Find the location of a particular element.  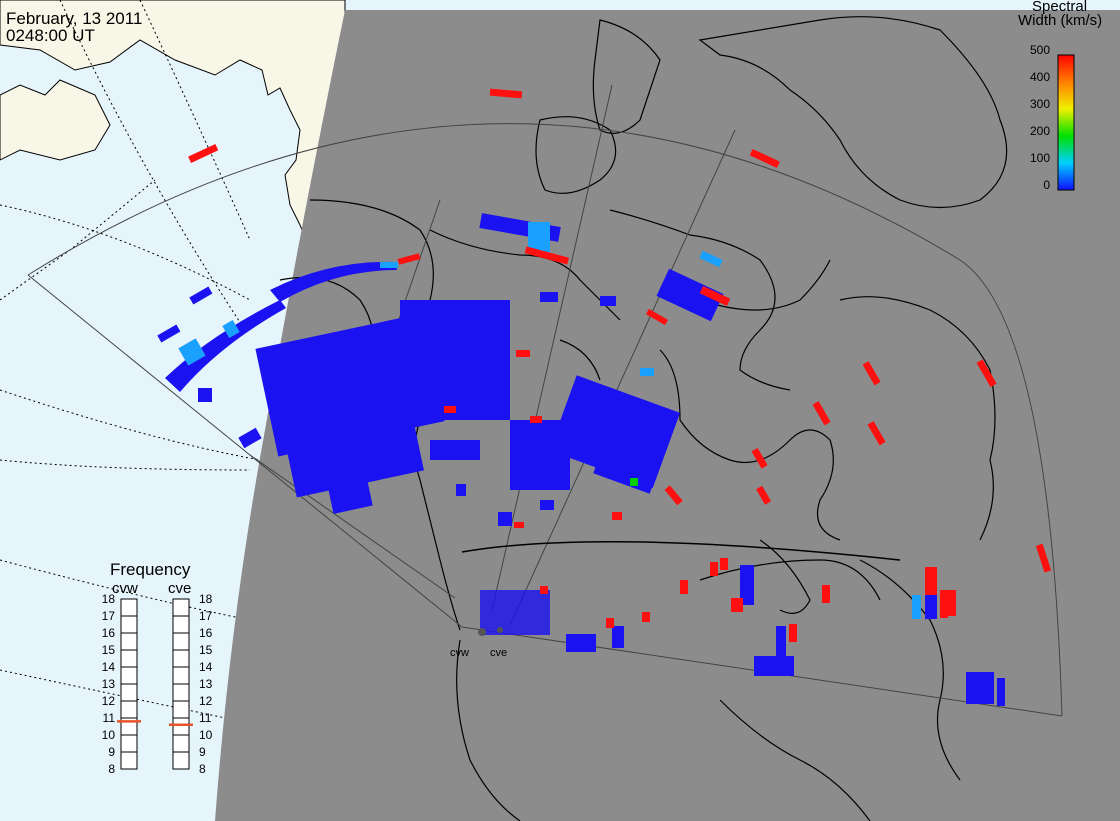

colorbar-title-line1: Spectral is located at coordinates (1060, 7).